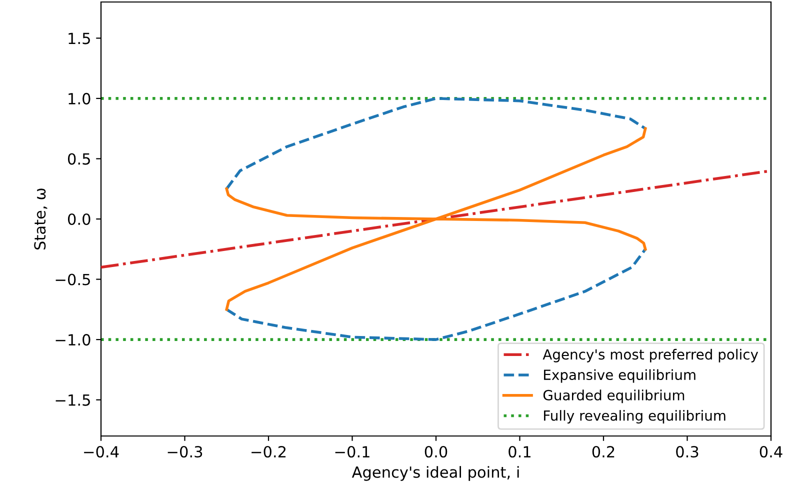 This screenshot has height=503, width=785. I want to click on x-axis-title: Agency's ideal point, i, so click(435, 473).